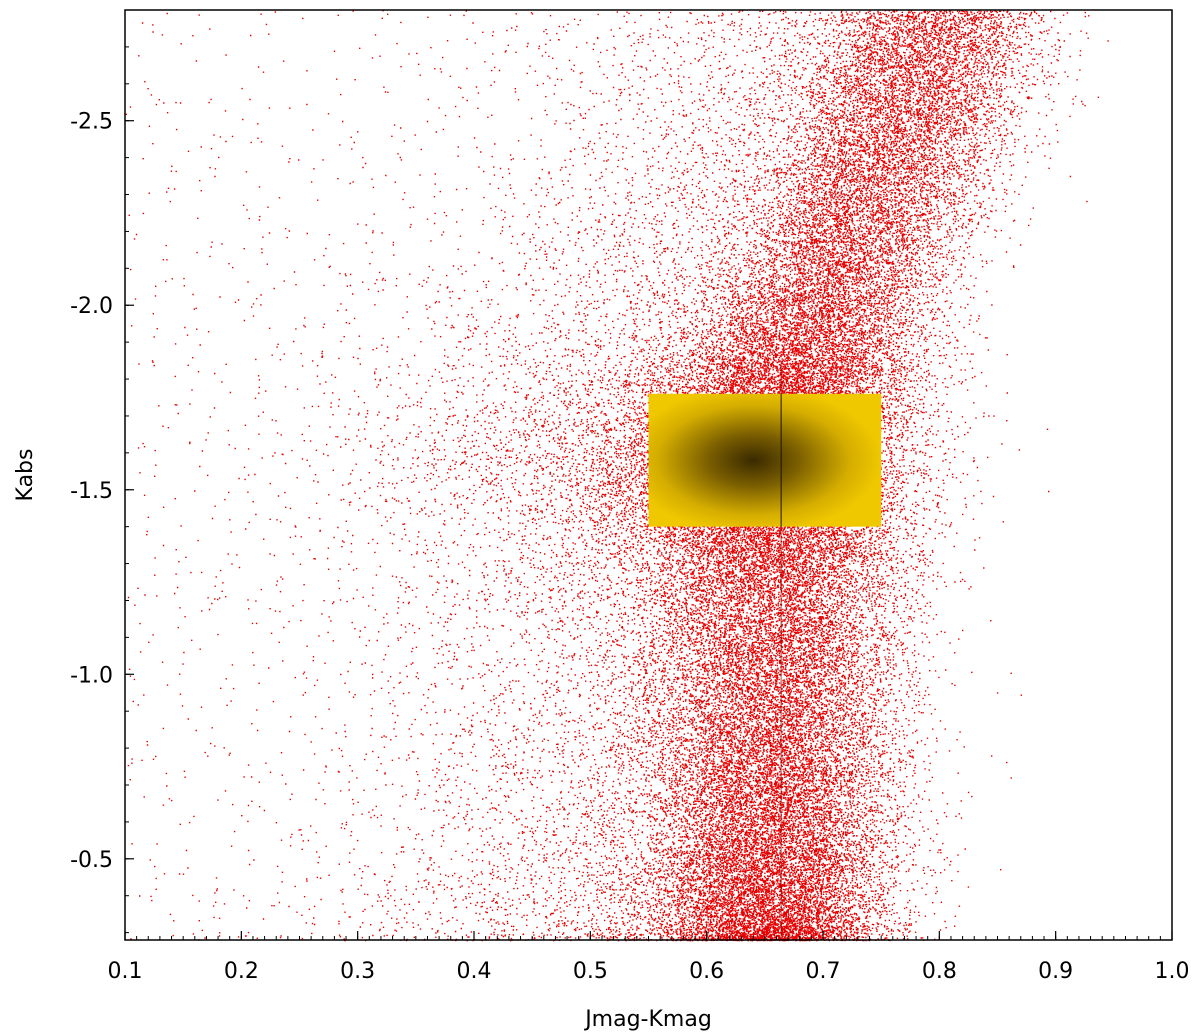 This screenshot has width=1200, height=1036. I want to click on y-tick-label: -2.5, so click(91, 122).